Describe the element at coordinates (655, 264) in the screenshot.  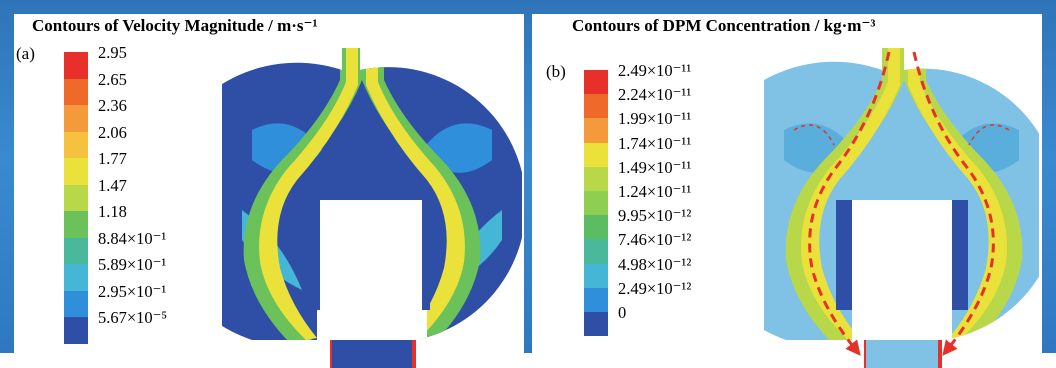
I see `dpm-legend-label: 4.98×10⁻¹²` at that location.